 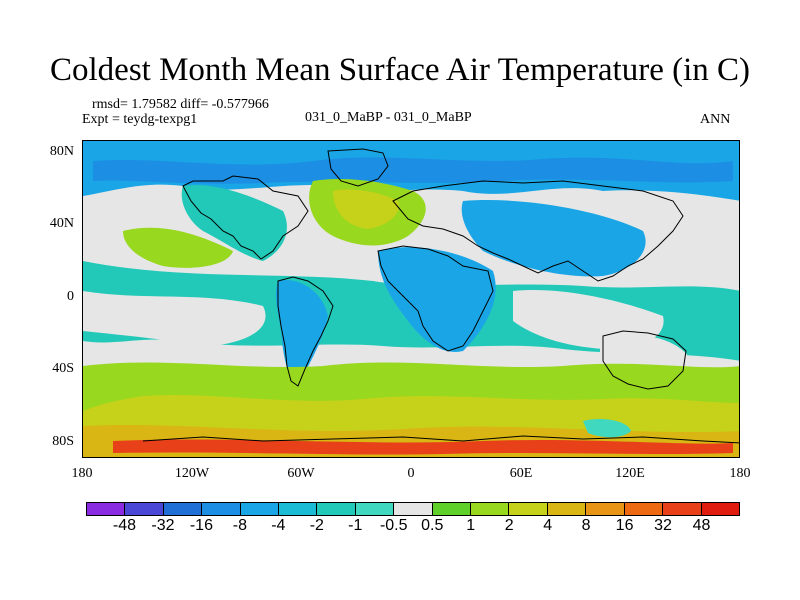 I want to click on colorbar-label: -8, so click(x=239, y=525).